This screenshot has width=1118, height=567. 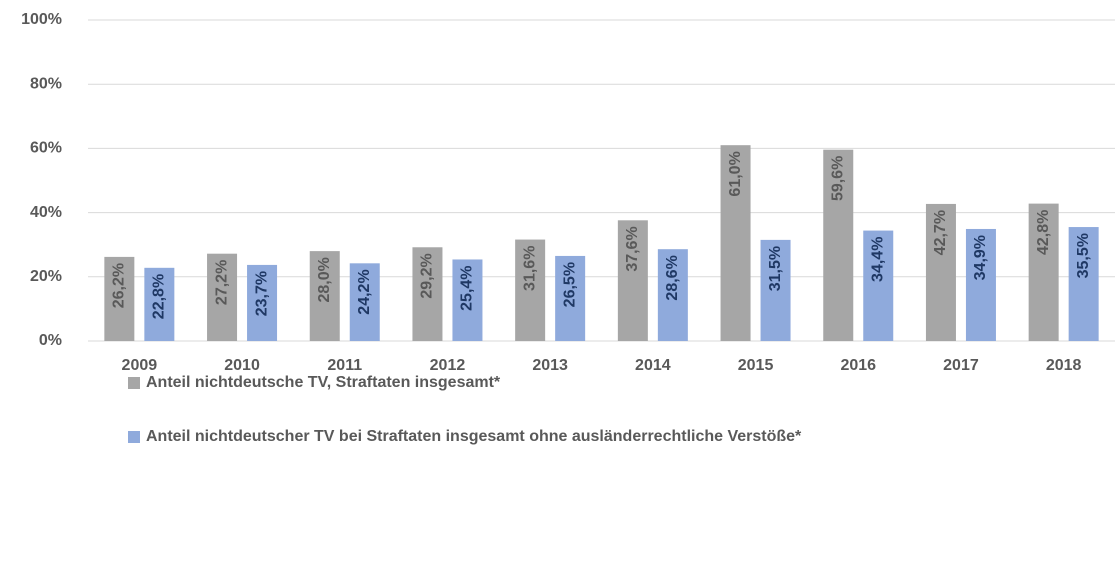 What do you see at coordinates (550, 365) in the screenshot?
I see `x-tick-label: 2013` at bounding box center [550, 365].